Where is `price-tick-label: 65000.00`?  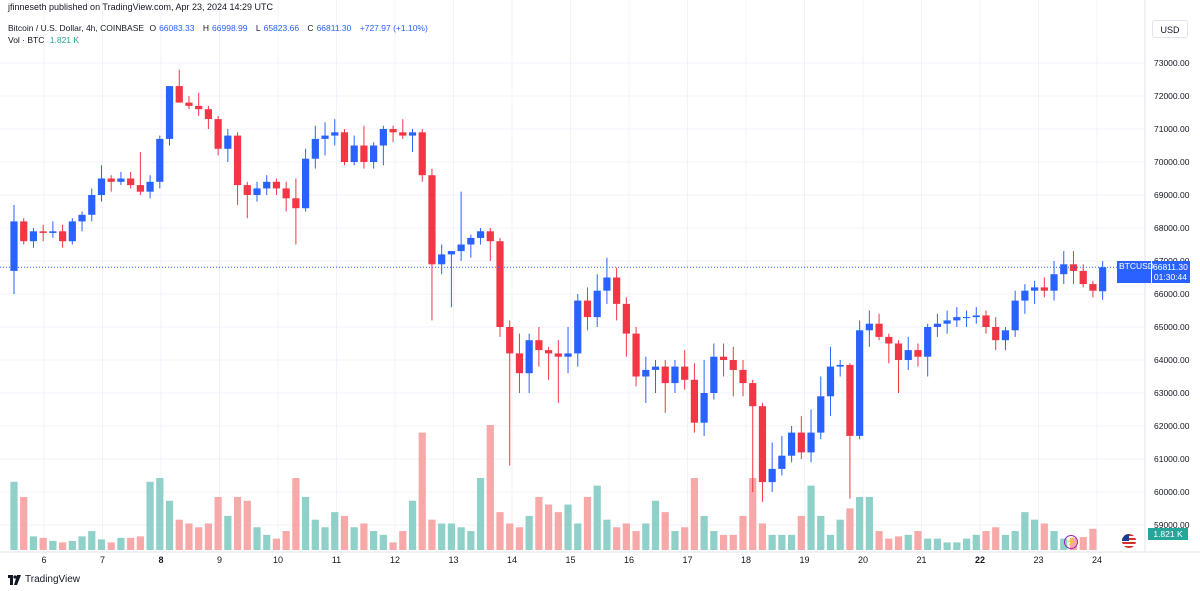
price-tick-label: 65000.00 is located at coordinates (1172, 327).